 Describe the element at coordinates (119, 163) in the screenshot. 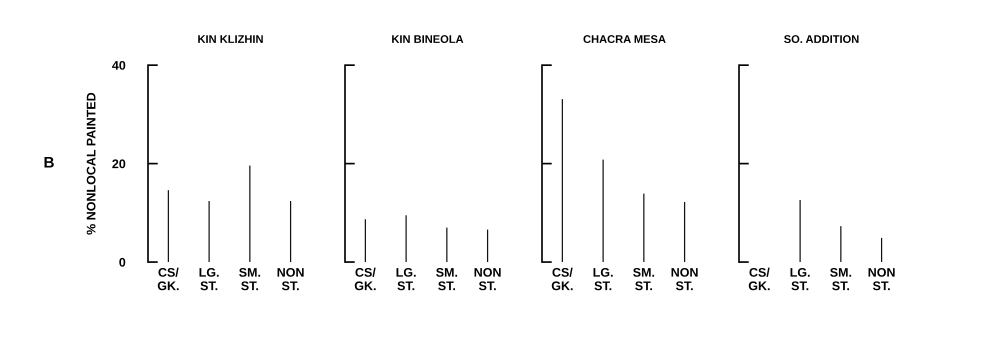

I see `y-tick-label: 20` at that location.